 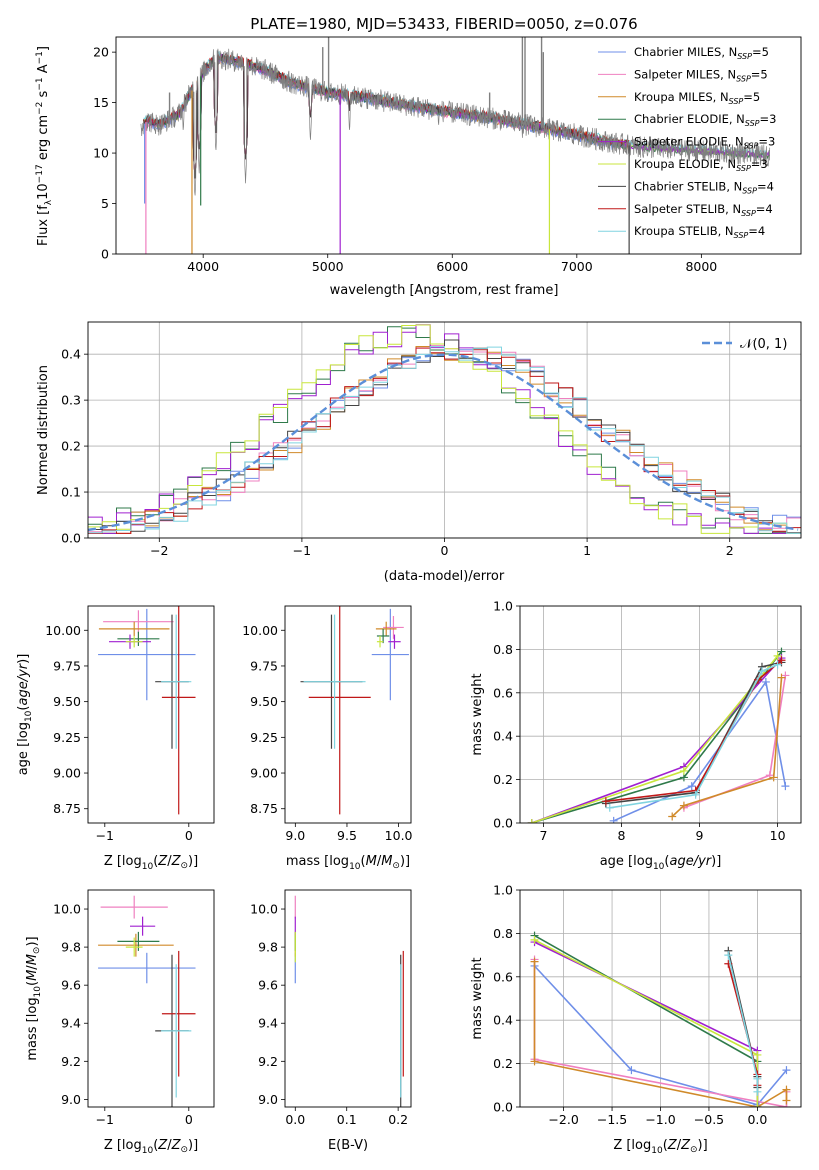 I want to click on y-axis-label: mass weight, so click(x=477, y=714).